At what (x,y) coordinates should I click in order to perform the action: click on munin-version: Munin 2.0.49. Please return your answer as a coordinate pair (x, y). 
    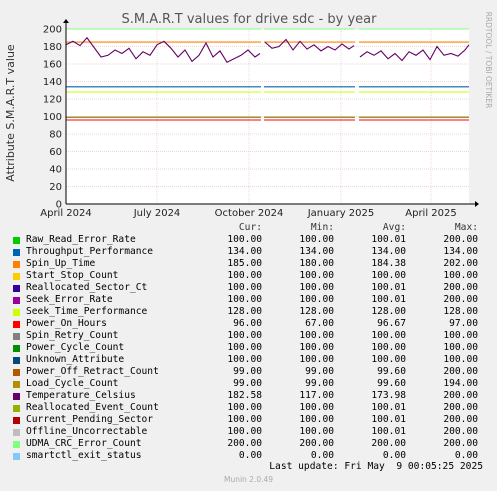
    Looking at the image, I should click on (248, 479).